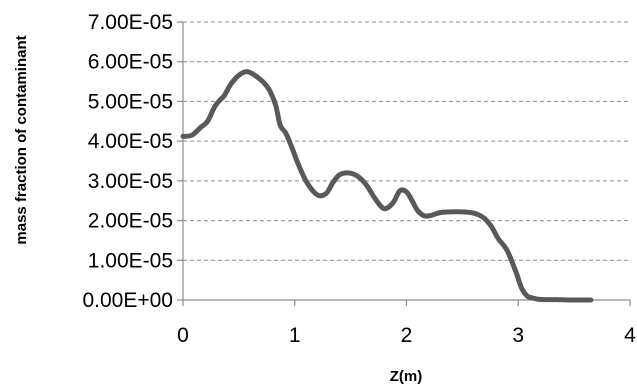 Image resolution: width=637 pixels, height=387 pixels. Describe the element at coordinates (130, 221) in the screenshot. I see `y-tick-label: 2.00E-05` at that location.